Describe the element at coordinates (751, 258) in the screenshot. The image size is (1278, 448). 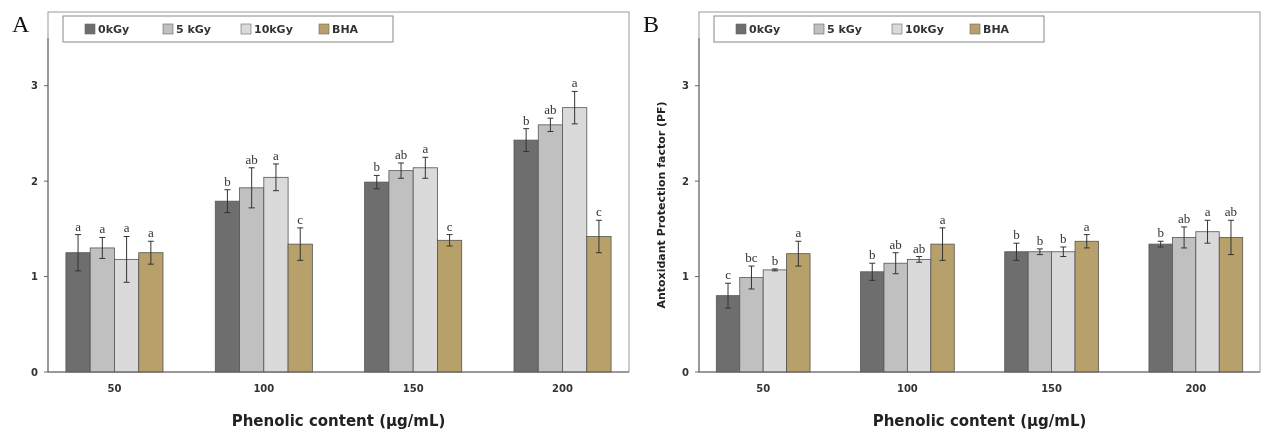
I see `data-label: bc` at that location.